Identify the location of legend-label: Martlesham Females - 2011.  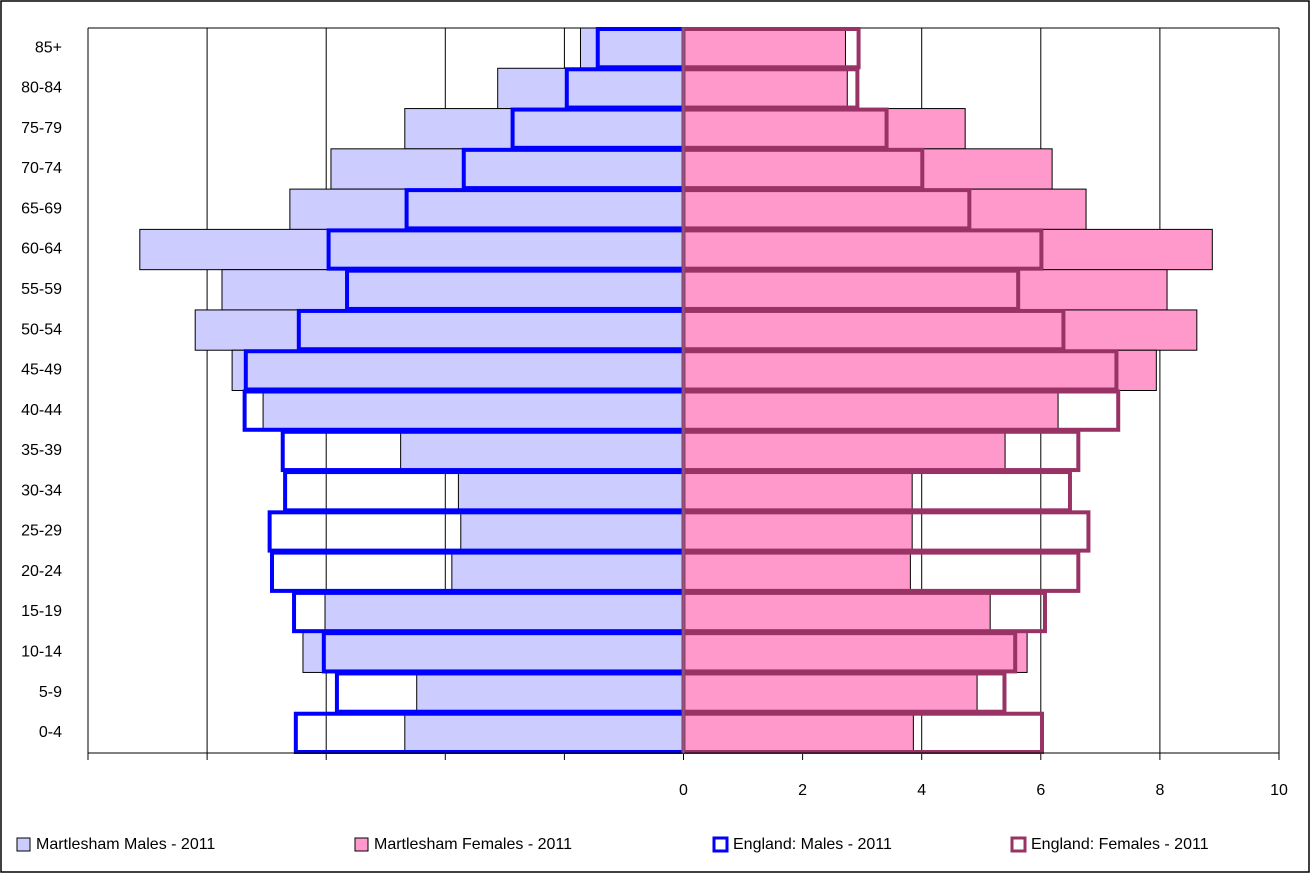
(473, 844).